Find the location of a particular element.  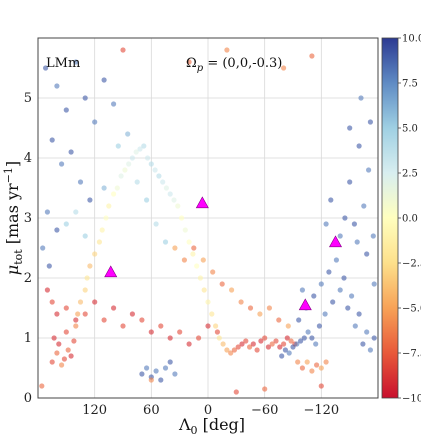

colorbar-tick-label: −10.0 is located at coordinates (411, 399).